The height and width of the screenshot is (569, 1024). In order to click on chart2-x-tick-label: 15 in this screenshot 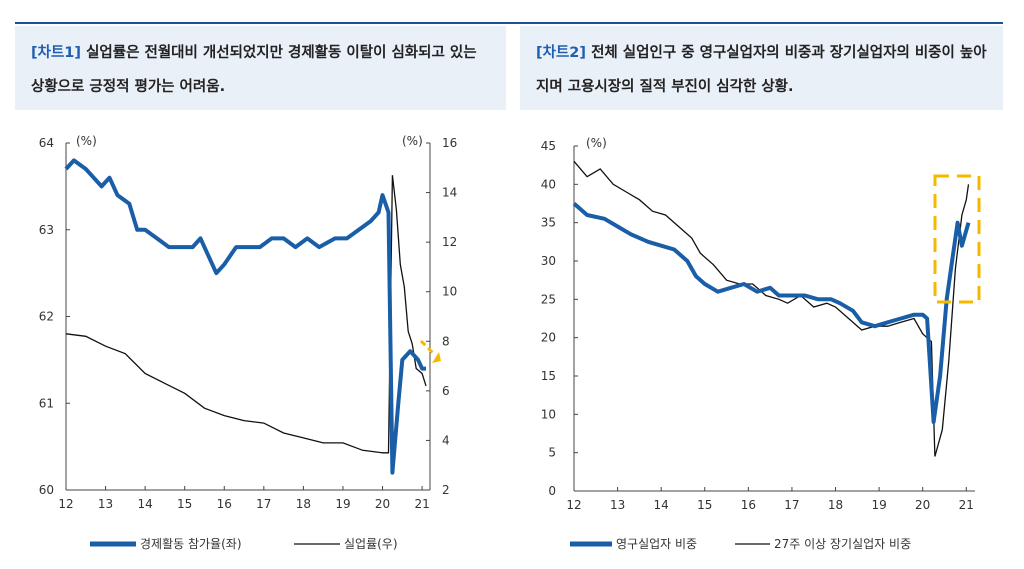, I will do `click(704, 505)`.